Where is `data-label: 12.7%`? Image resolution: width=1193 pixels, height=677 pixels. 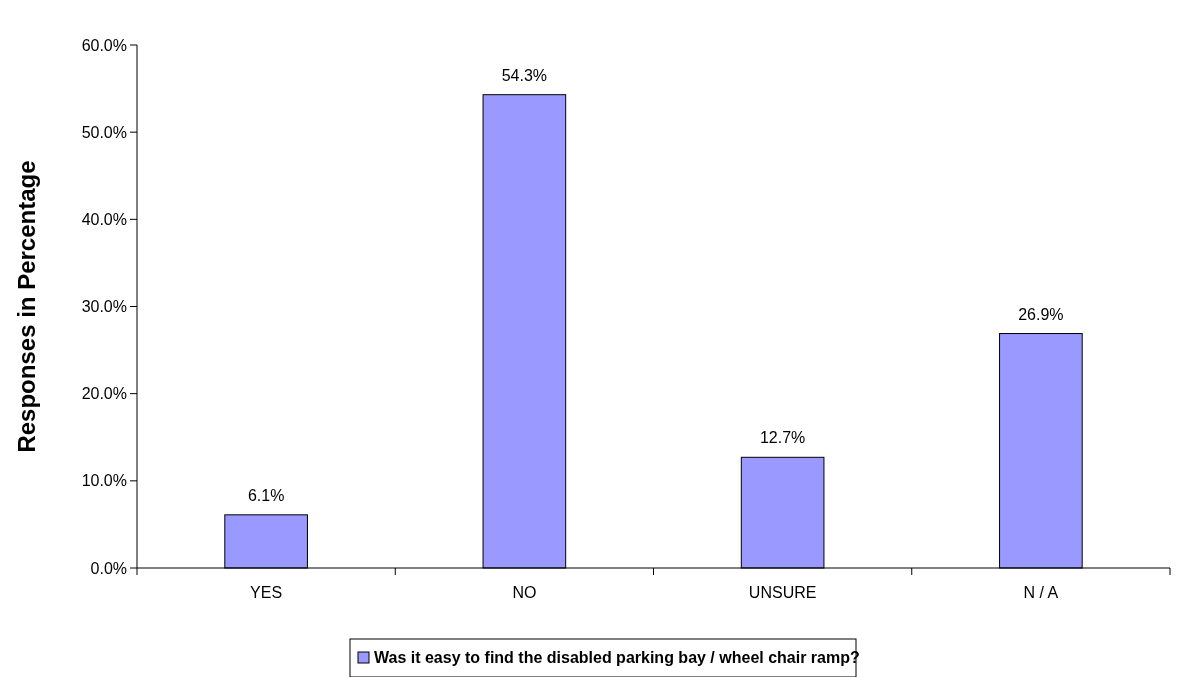 data-label: 12.7% is located at coordinates (782, 438).